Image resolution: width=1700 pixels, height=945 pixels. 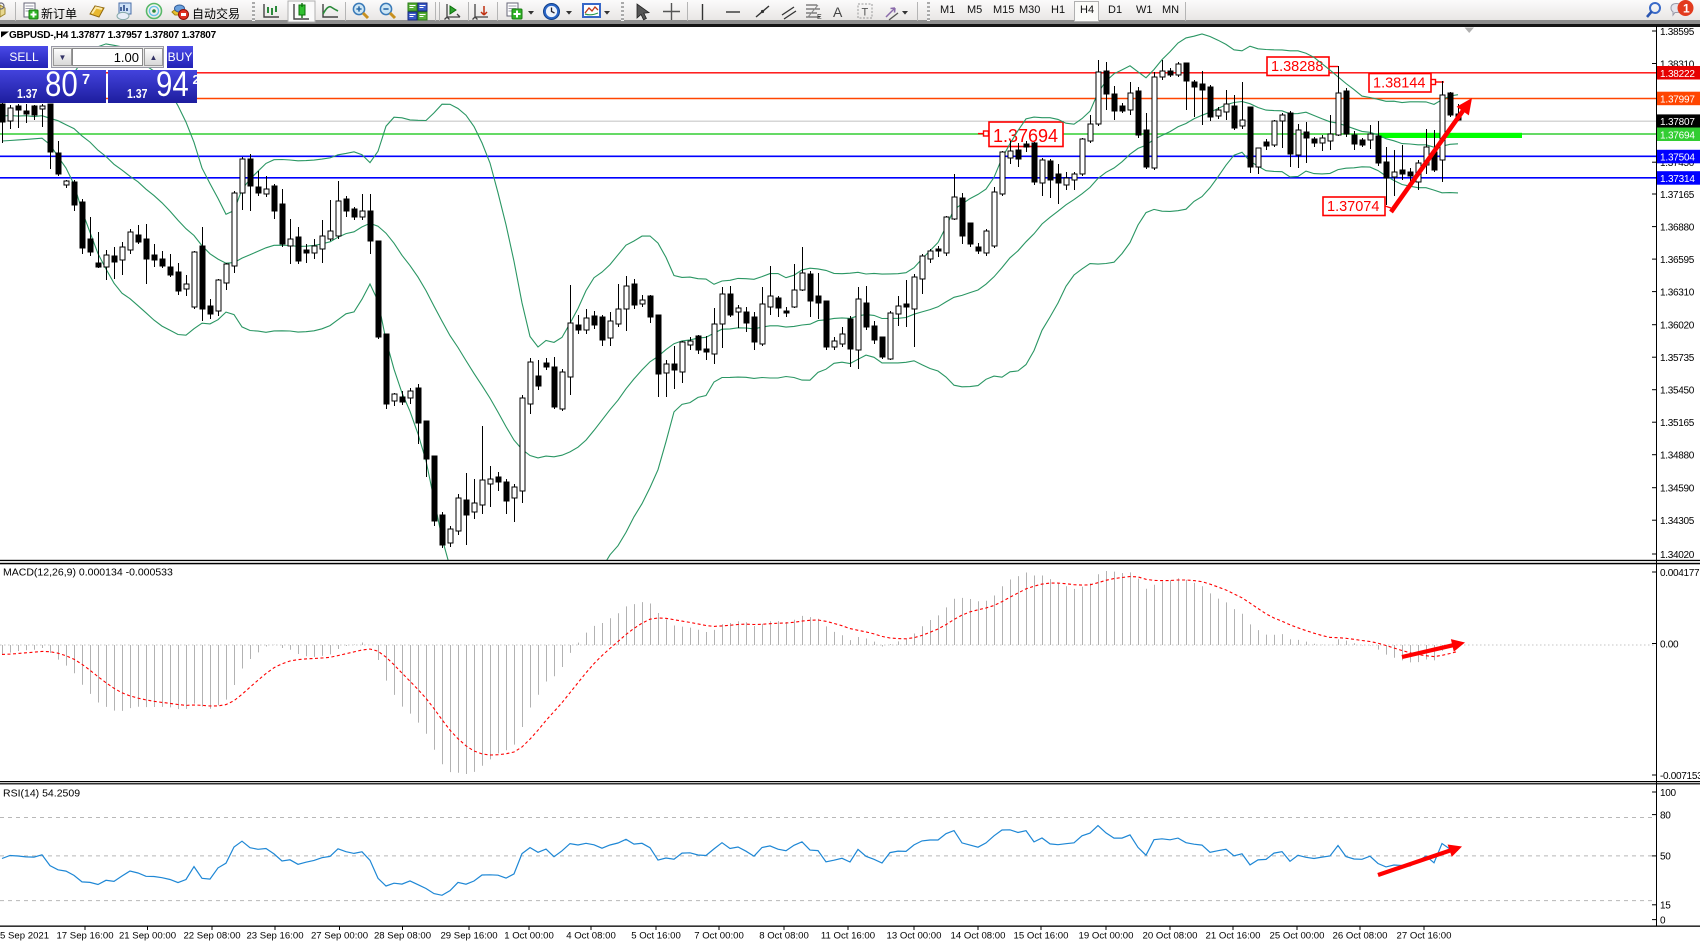 What do you see at coordinates (1686, 9) in the screenshot?
I see `svg-text: 1` at bounding box center [1686, 9].